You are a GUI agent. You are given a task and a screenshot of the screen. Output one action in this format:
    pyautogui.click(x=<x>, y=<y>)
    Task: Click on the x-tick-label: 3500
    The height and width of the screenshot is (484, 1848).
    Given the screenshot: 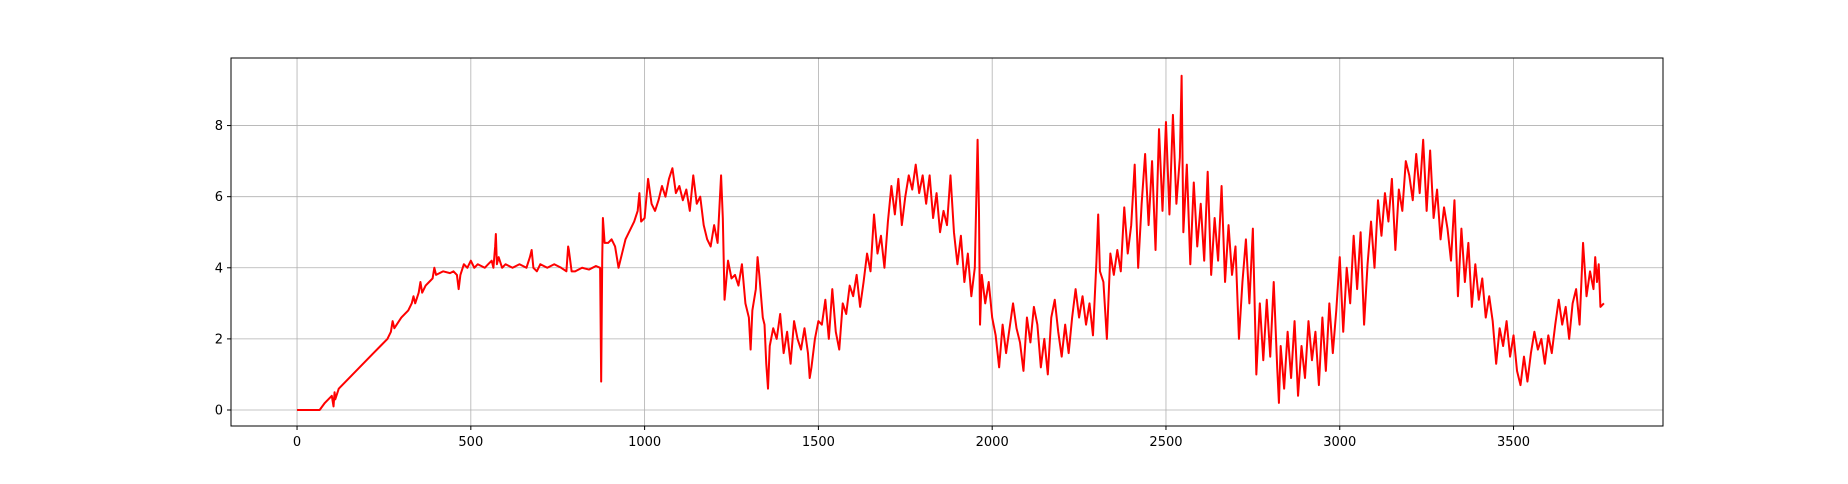 What is the action you would take?
    pyautogui.click(x=1513, y=442)
    